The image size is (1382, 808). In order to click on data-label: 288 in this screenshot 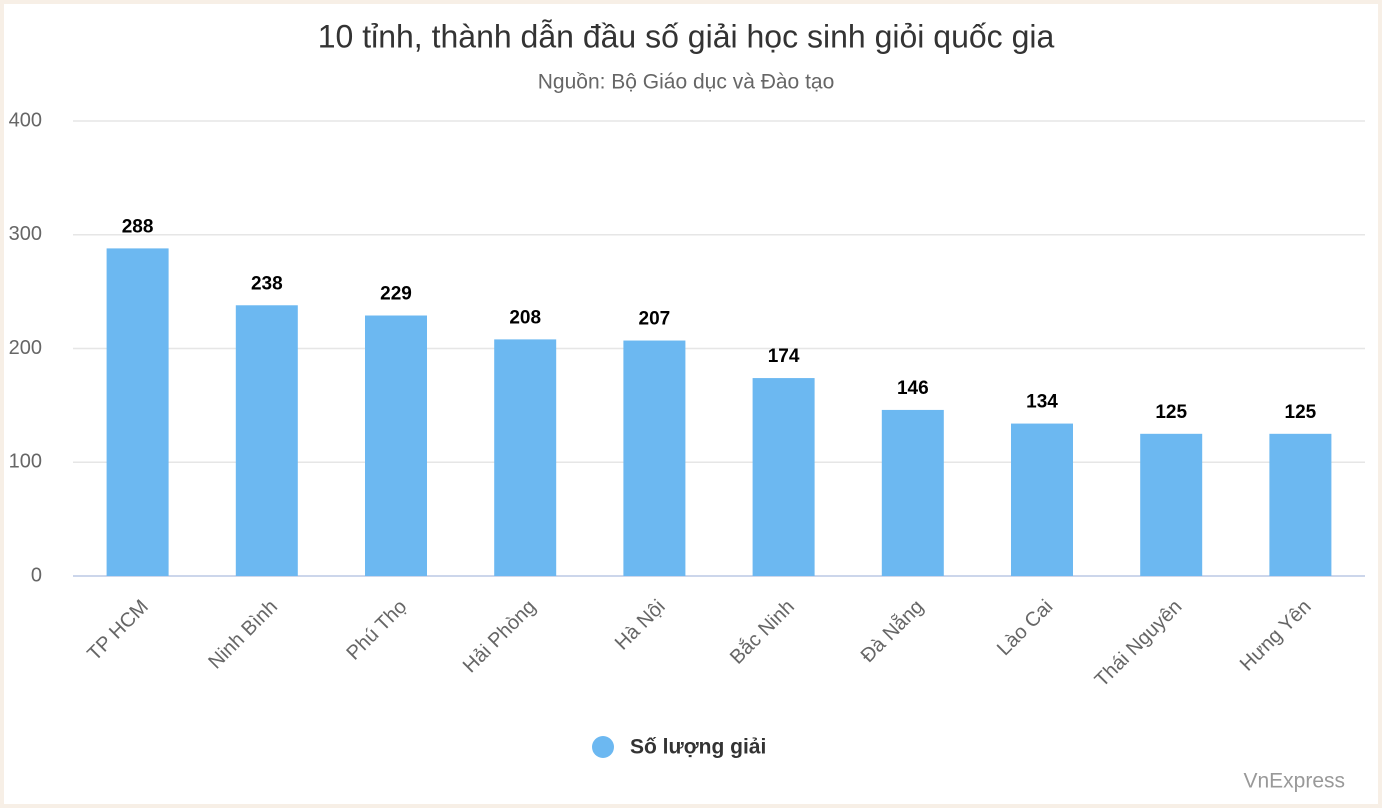, I will do `click(138, 226)`.